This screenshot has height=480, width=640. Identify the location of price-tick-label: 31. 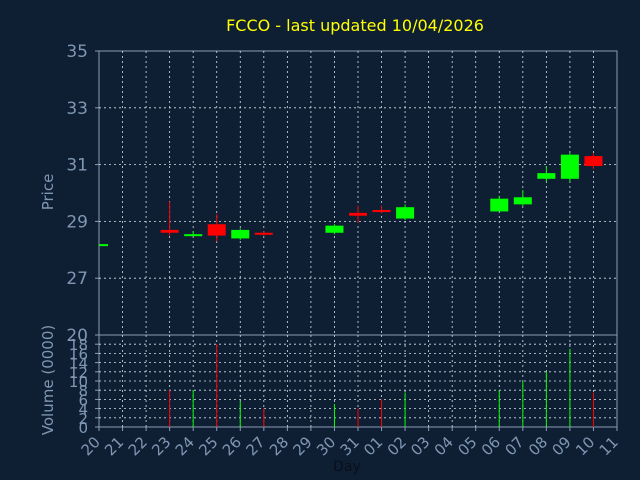
(77, 166).